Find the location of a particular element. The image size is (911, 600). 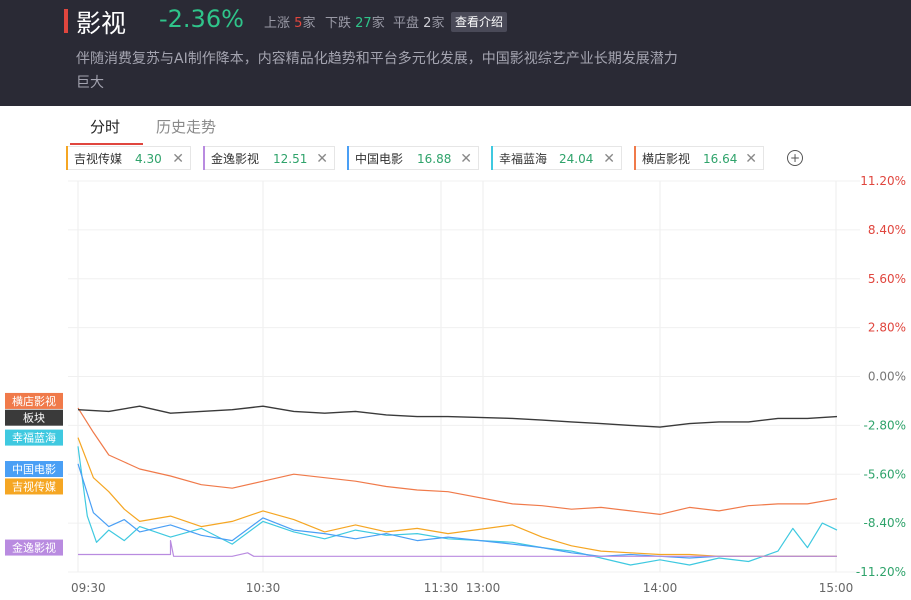

chip-name: 金逸影视 is located at coordinates (235, 159).